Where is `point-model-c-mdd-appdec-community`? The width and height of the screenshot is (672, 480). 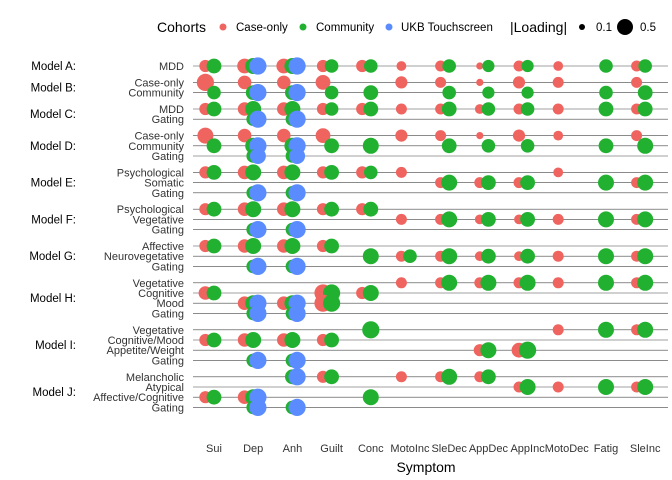
point-model-c-mdd-appdec-community is located at coordinates (488, 109).